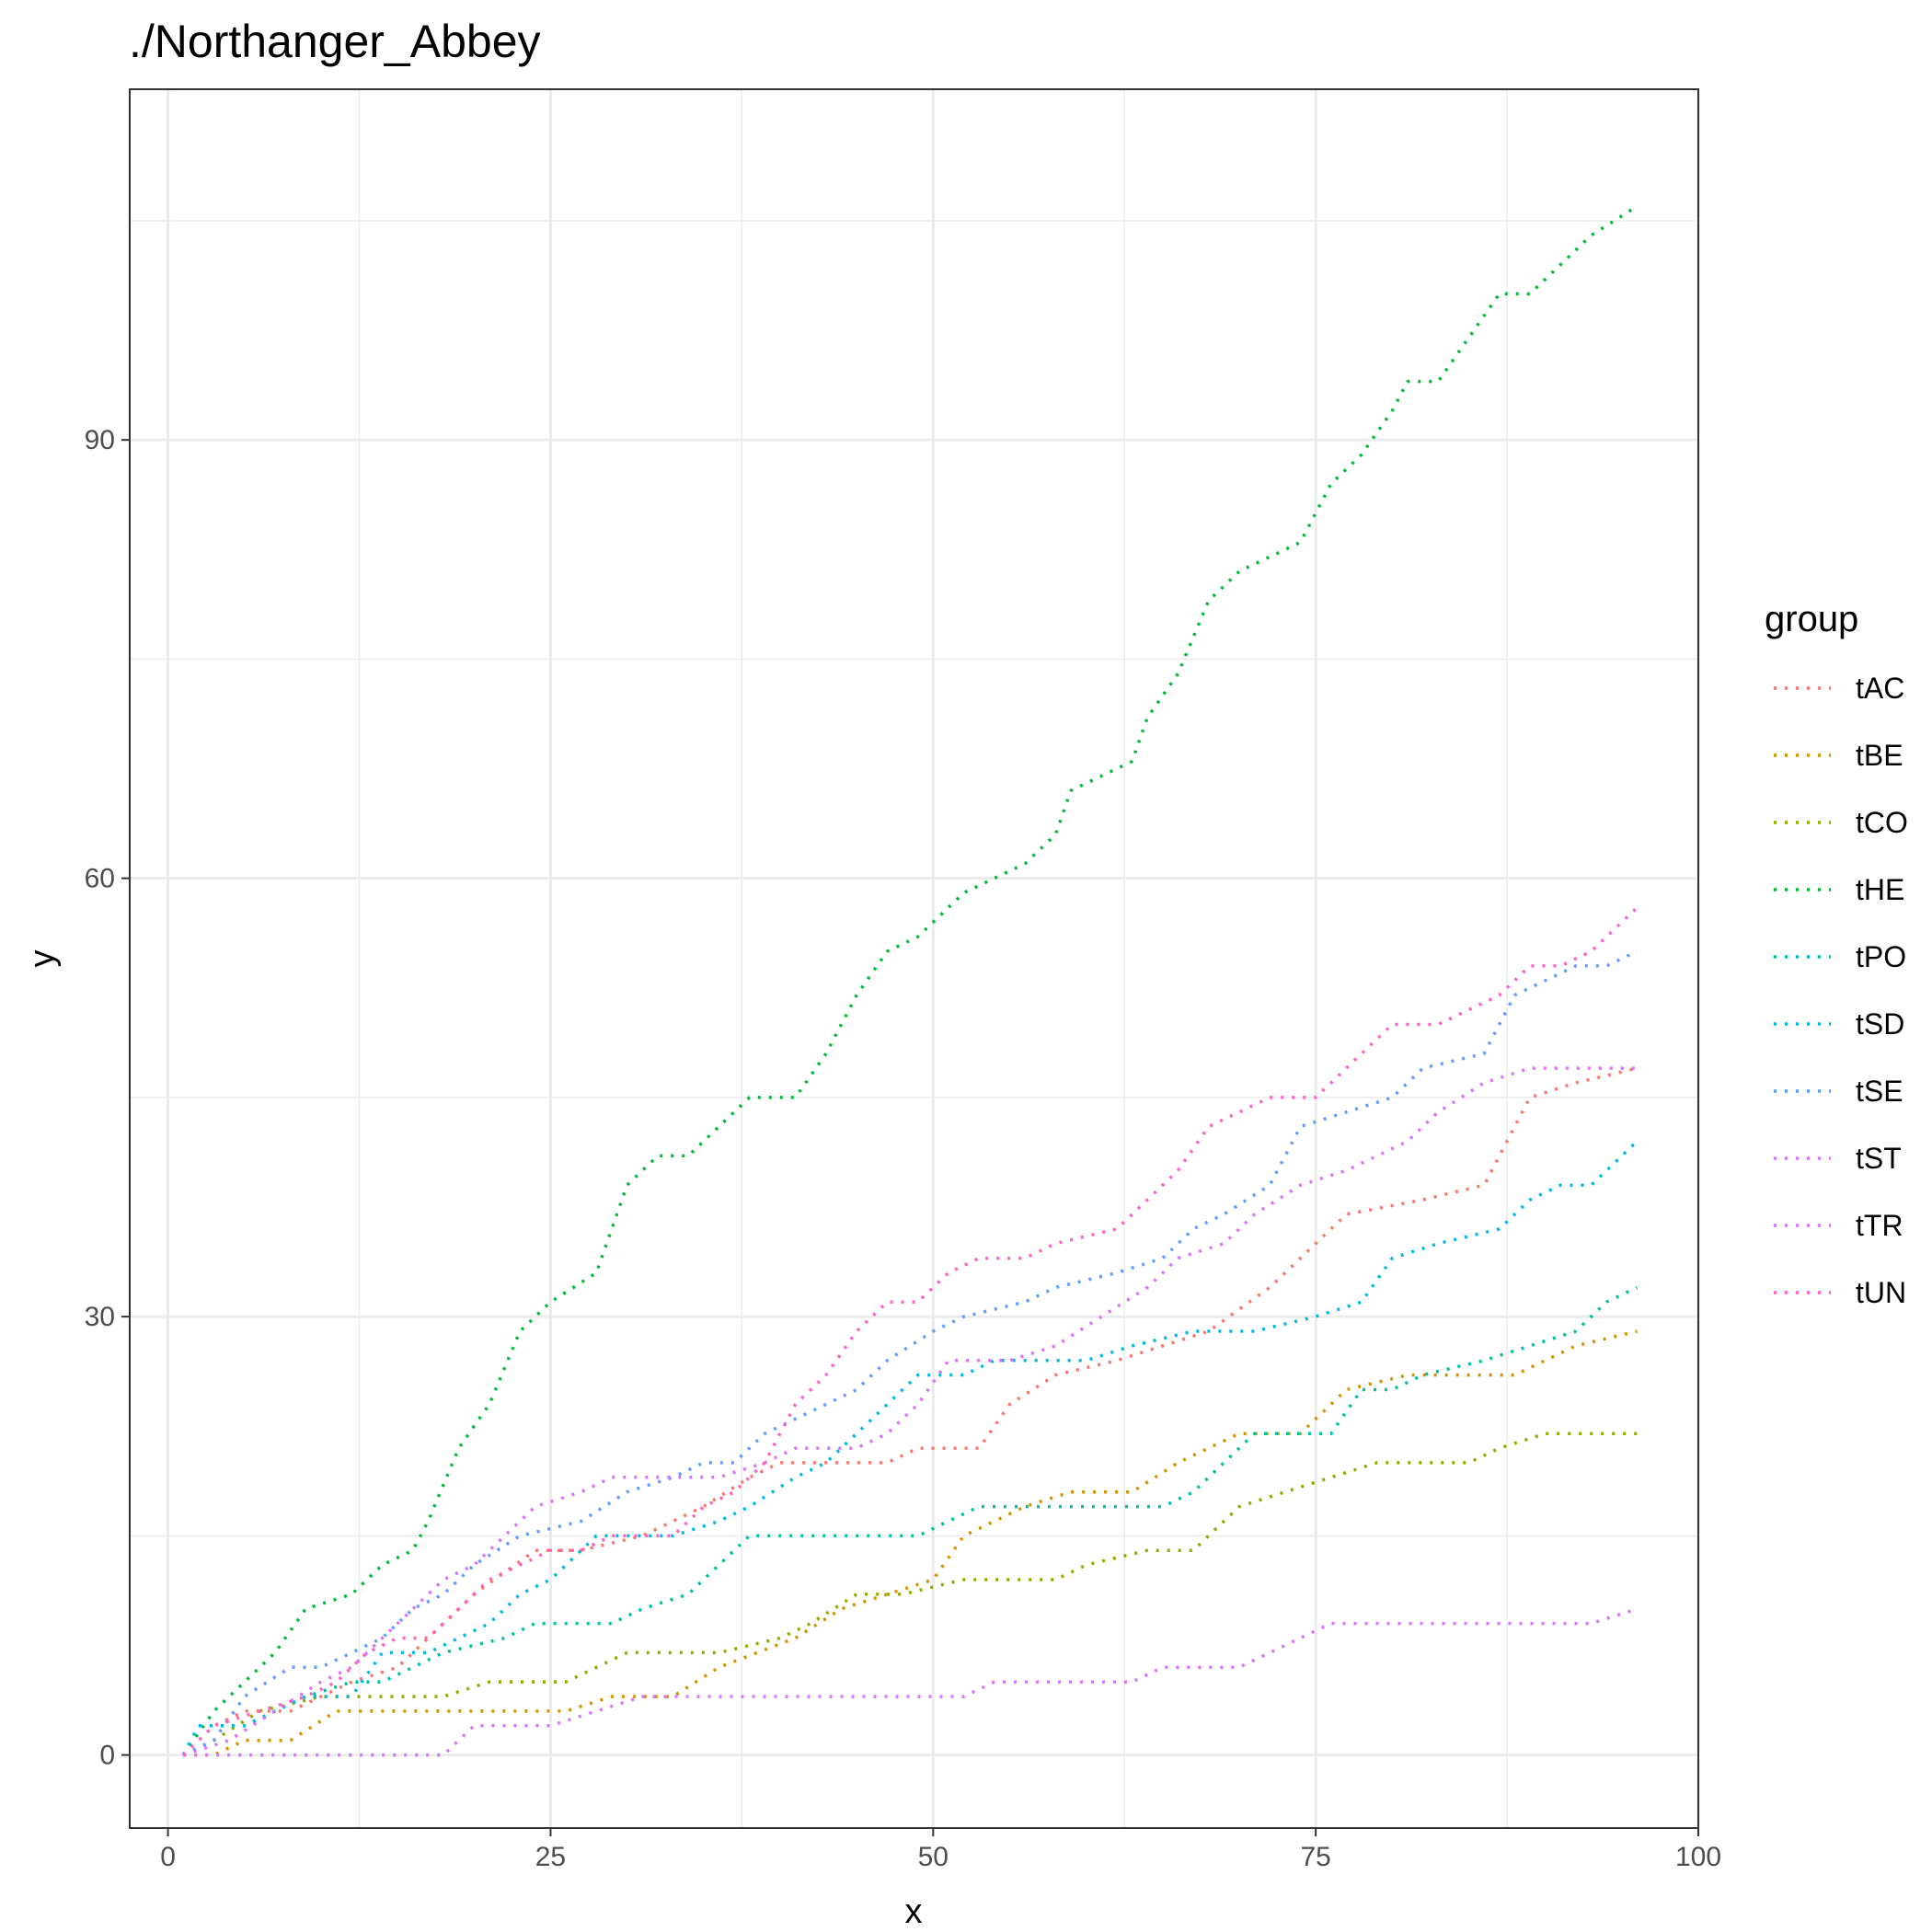 This screenshot has height=1932, width=1932. I want to click on y-tick-label: 60, so click(100, 879).